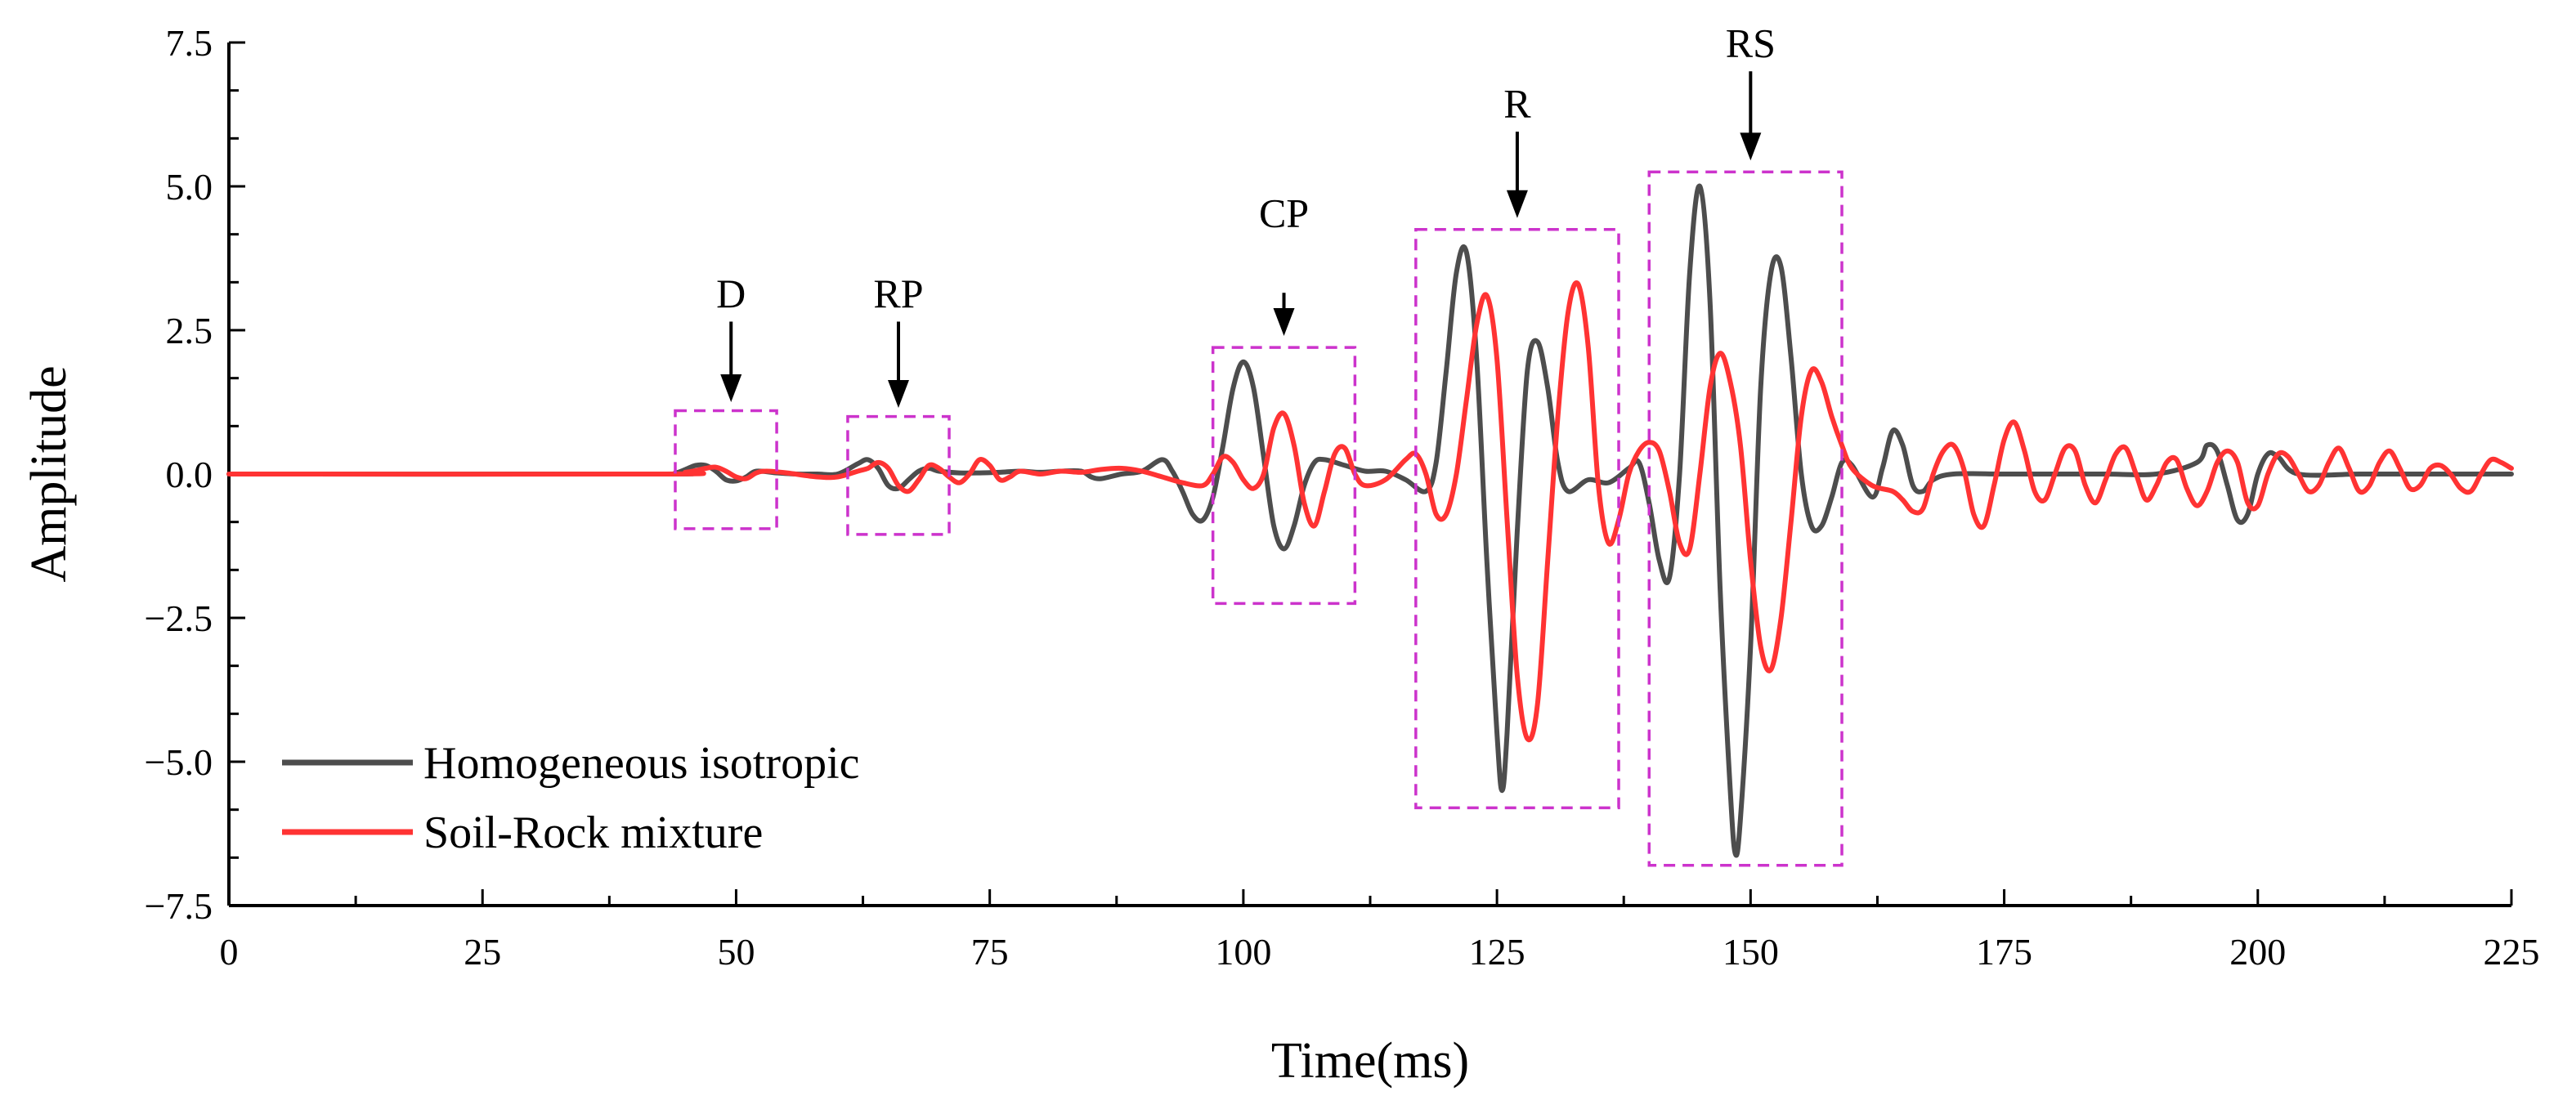  Describe the element at coordinates (2512, 952) in the screenshot. I see `x-tick-label: 225` at that location.